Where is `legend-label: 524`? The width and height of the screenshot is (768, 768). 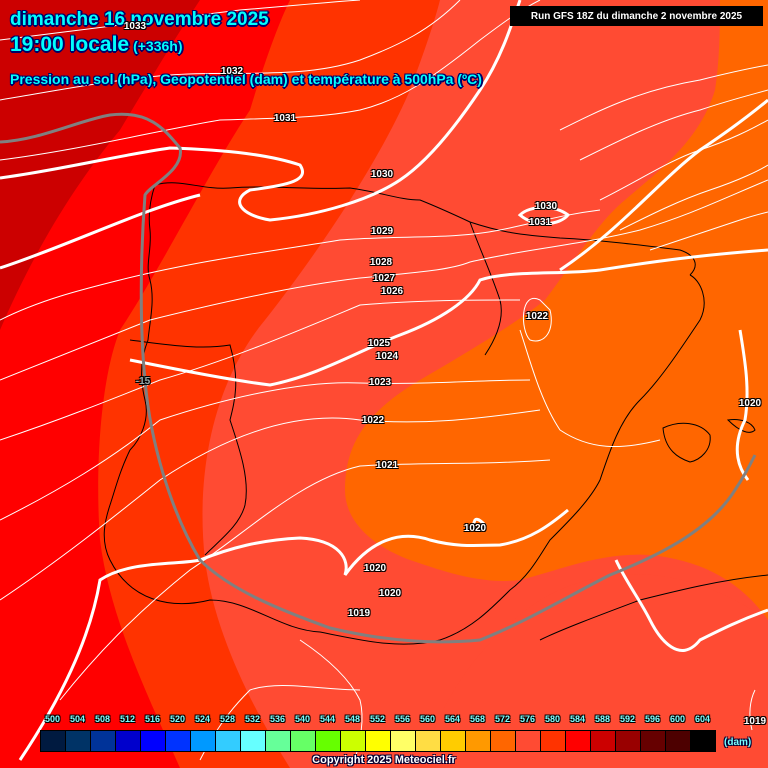
legend-label: 524 is located at coordinates (202, 719).